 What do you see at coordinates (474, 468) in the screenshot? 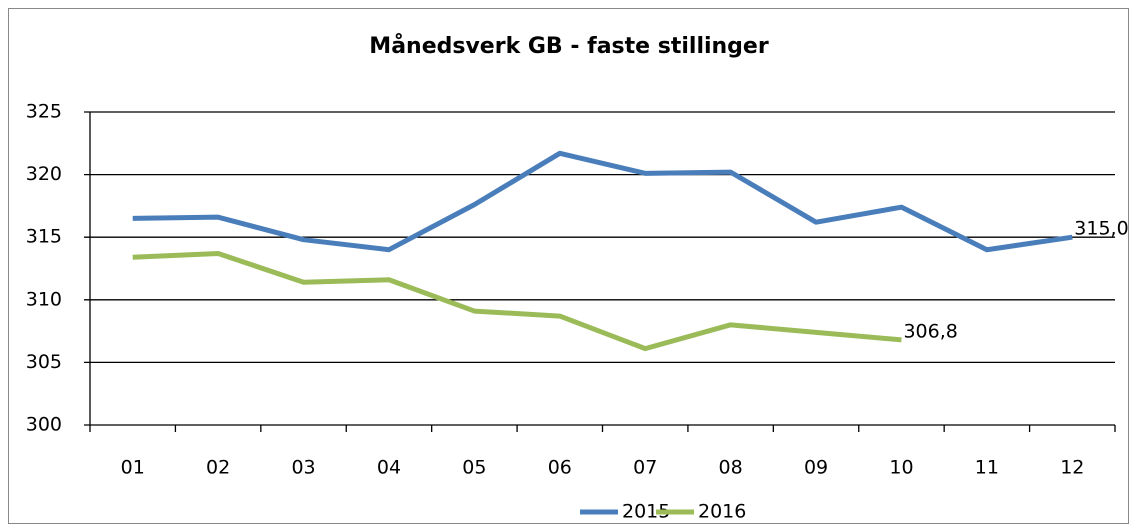
I see `x-tick-label: 05` at bounding box center [474, 468].